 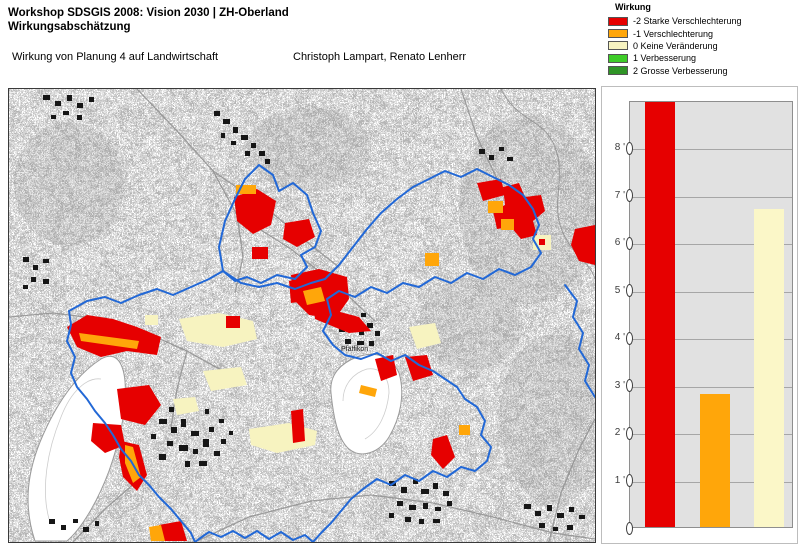 I want to click on y-tick-label: 5 ', so click(x=619, y=290).